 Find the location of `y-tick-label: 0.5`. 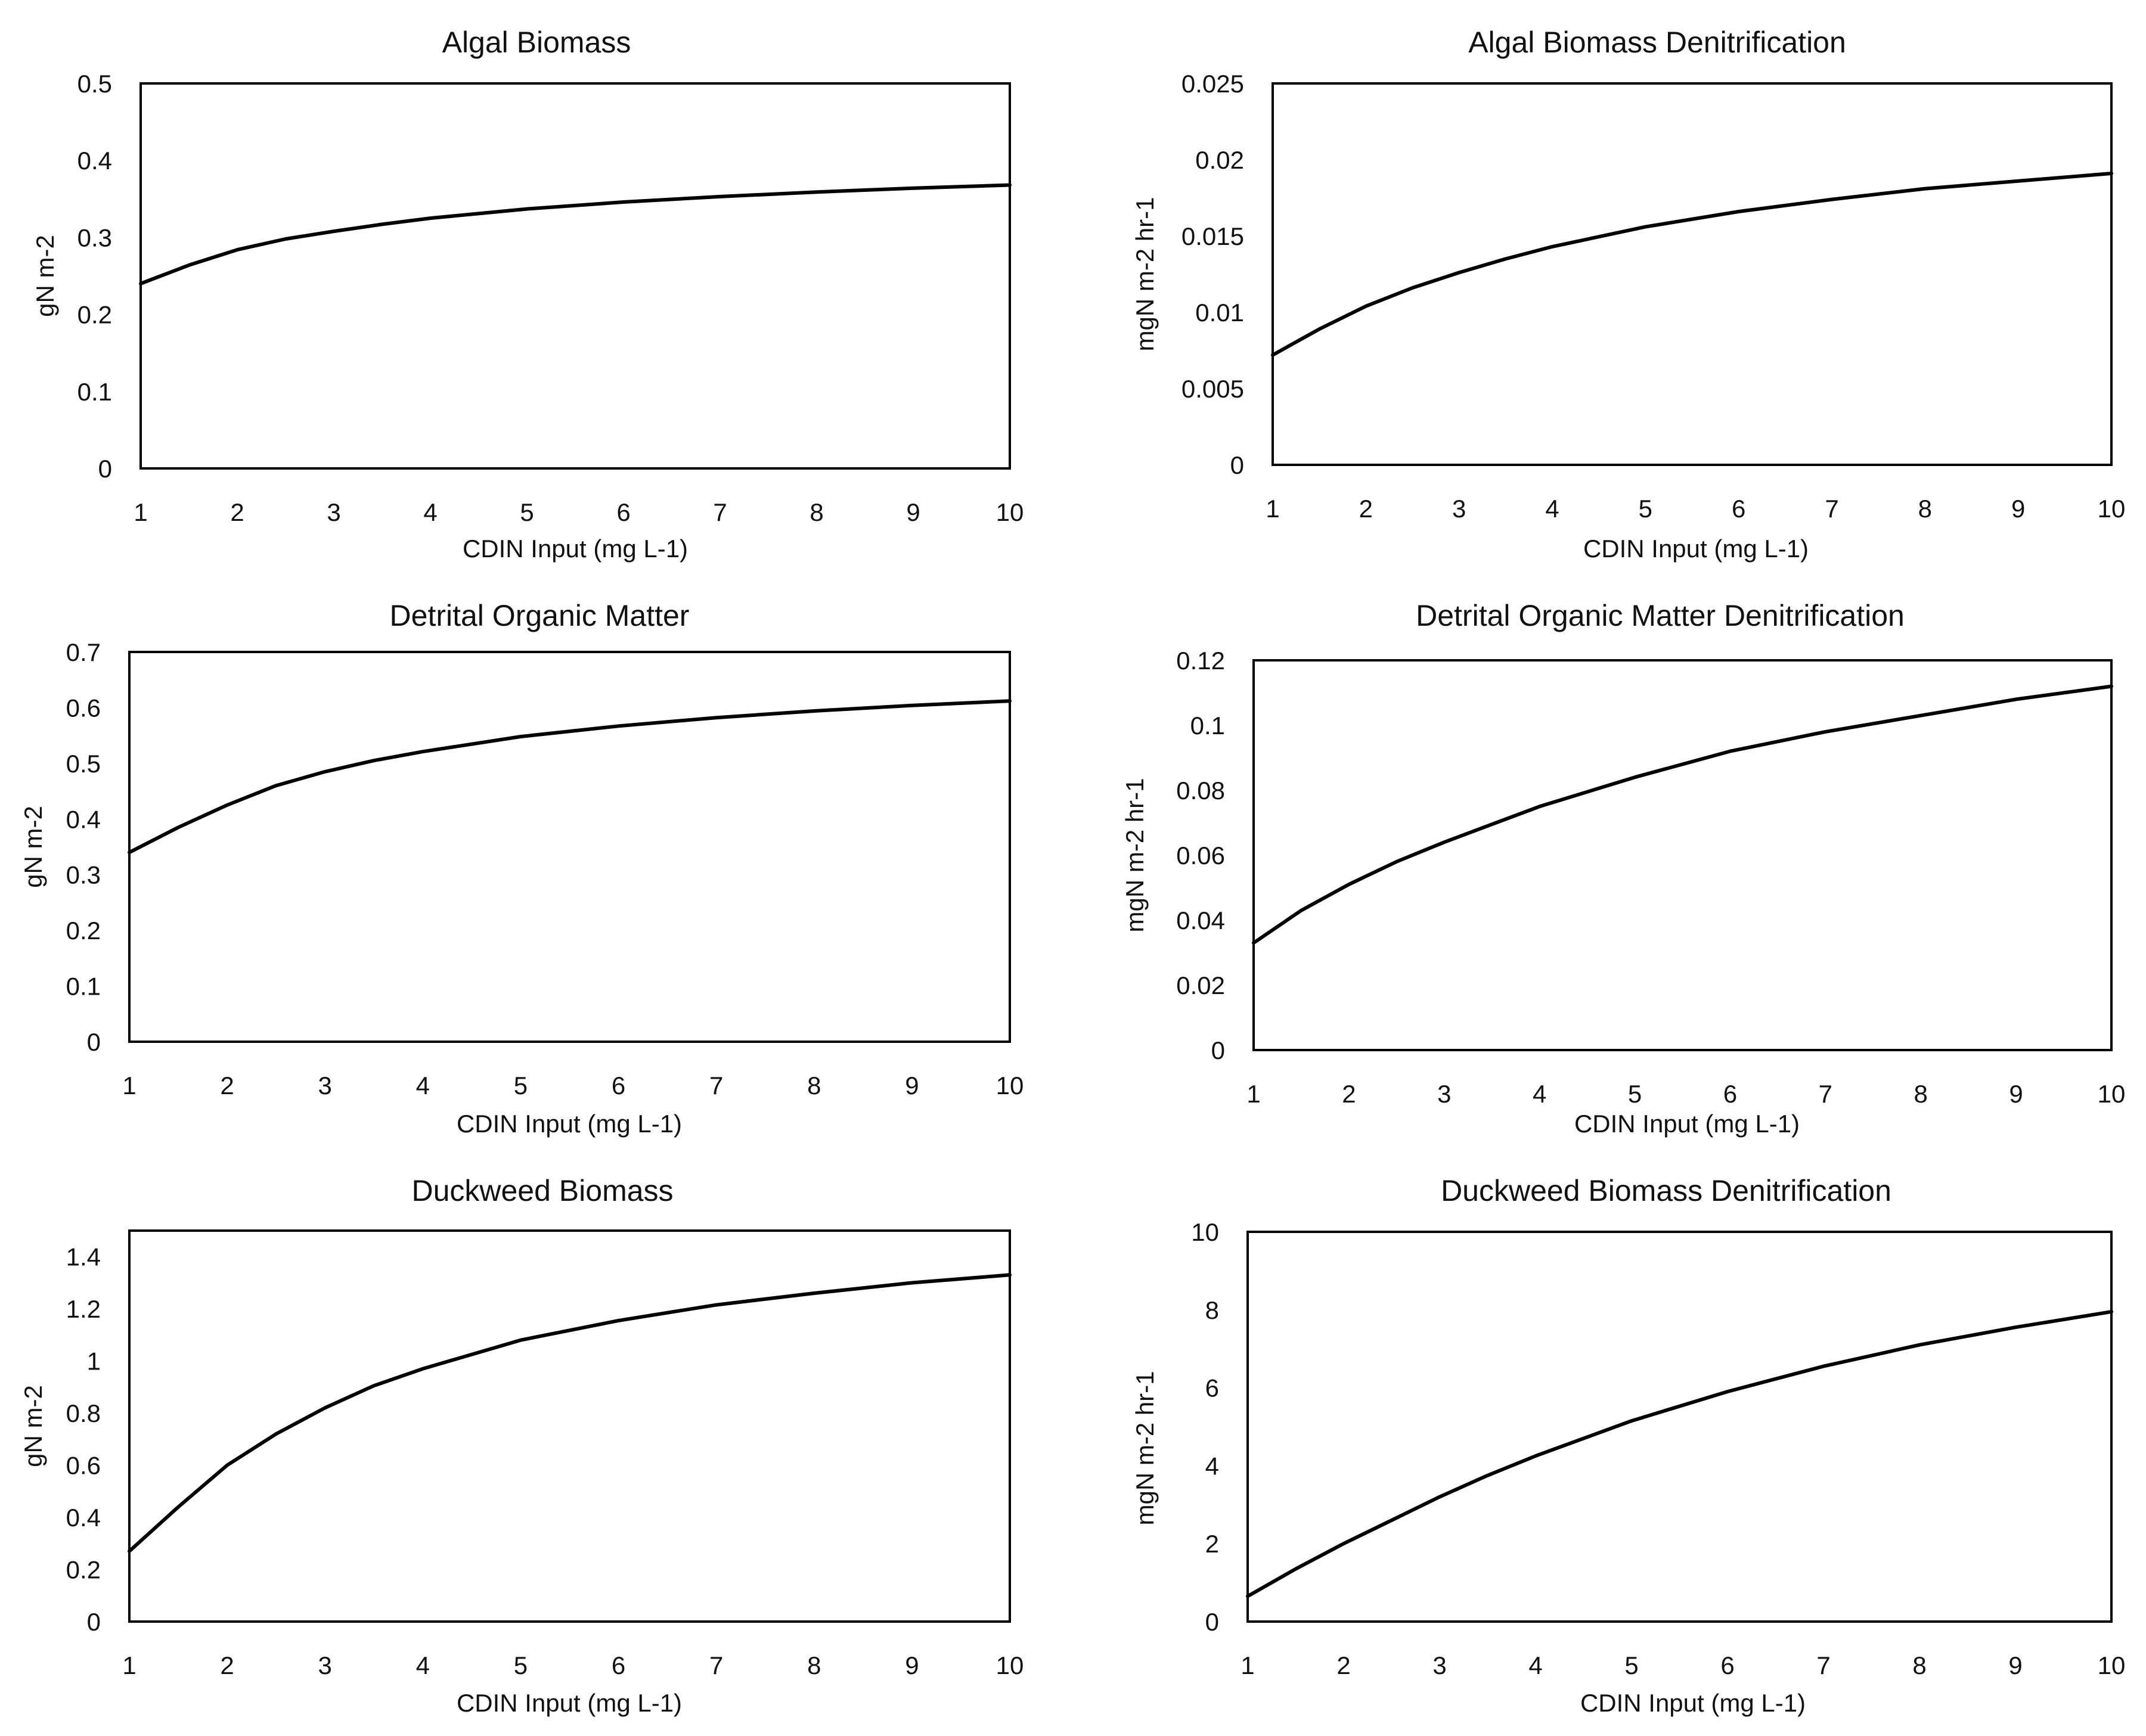

y-tick-label: 0.5 is located at coordinates (84, 764).